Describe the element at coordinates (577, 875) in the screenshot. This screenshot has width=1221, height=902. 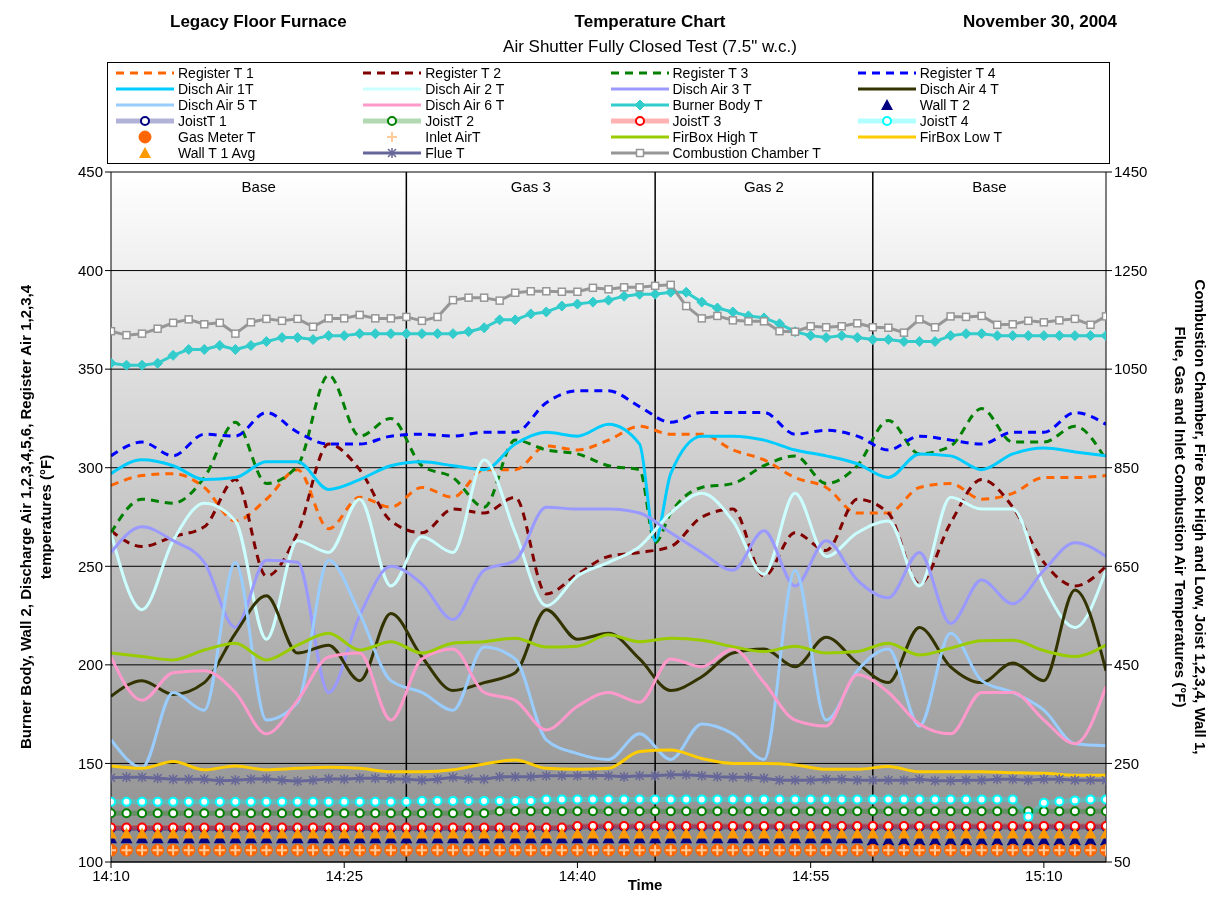
I see `x-tick-label: 14:40` at that location.